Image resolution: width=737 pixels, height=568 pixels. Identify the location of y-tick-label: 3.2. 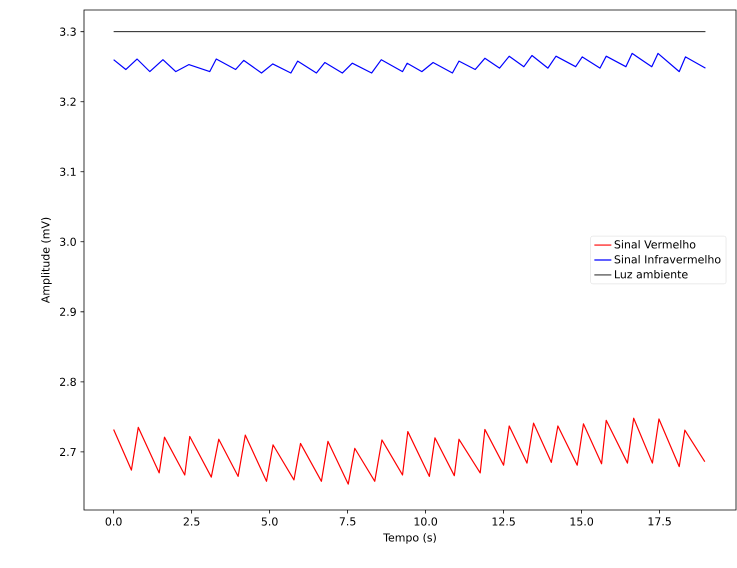
(68, 102).